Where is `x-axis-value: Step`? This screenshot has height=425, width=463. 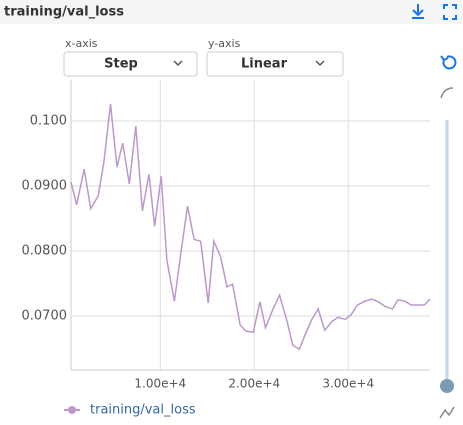
x-axis-value: Step is located at coordinates (121, 64).